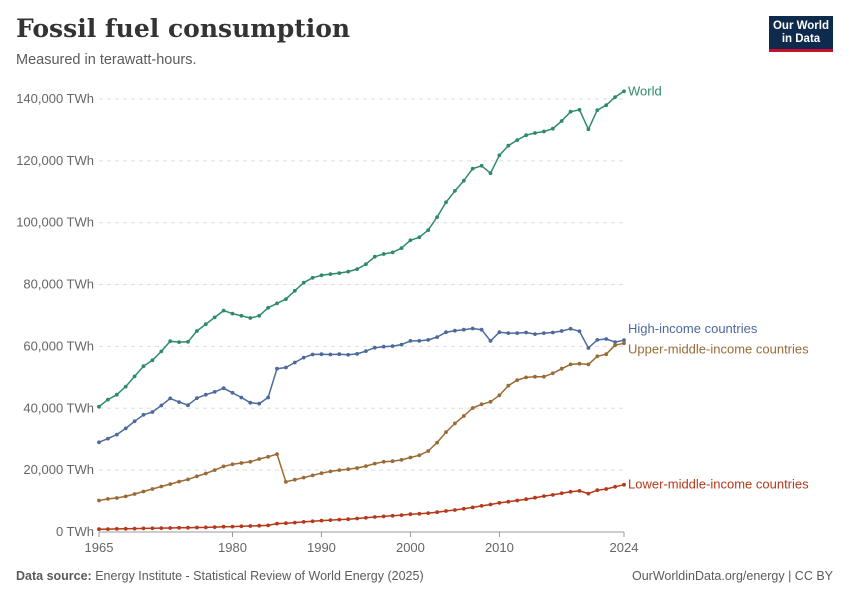  I want to click on owid-logo: Our World in Data, so click(801, 34).